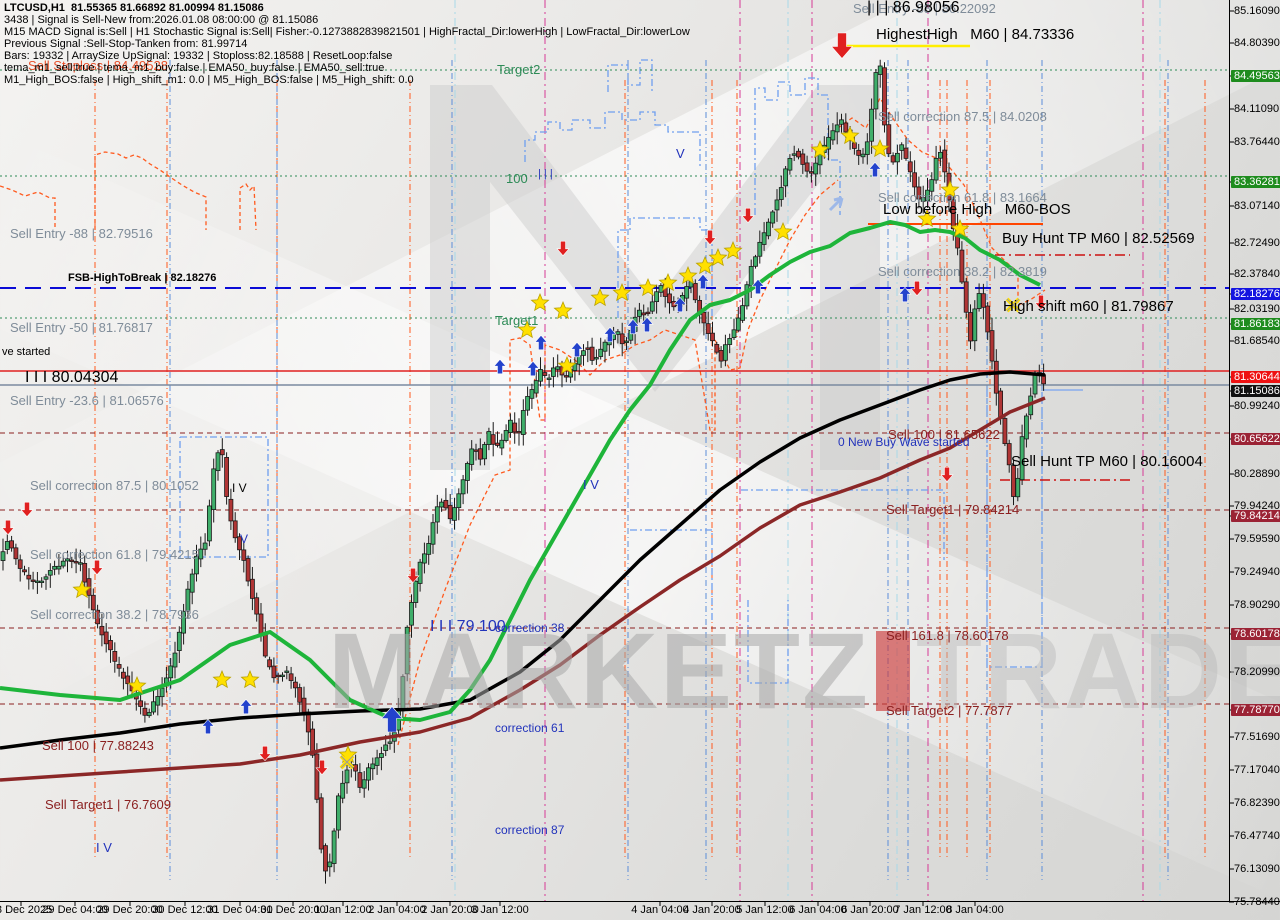 The image size is (1280, 920). What do you see at coordinates (114, 554) in the screenshot?
I see `chart-label: Sell correction 61.8 | 79.4215` at bounding box center [114, 554].